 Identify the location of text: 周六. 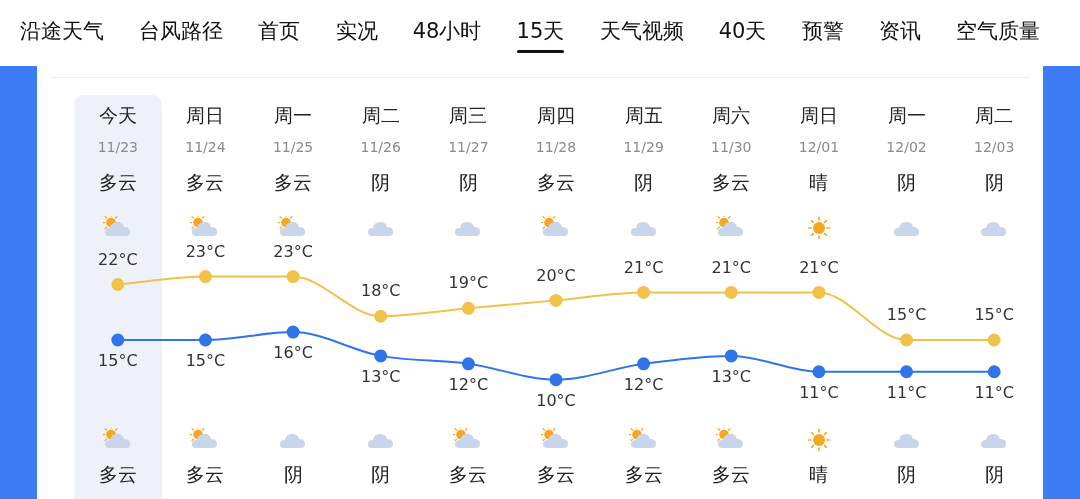
(731, 114).